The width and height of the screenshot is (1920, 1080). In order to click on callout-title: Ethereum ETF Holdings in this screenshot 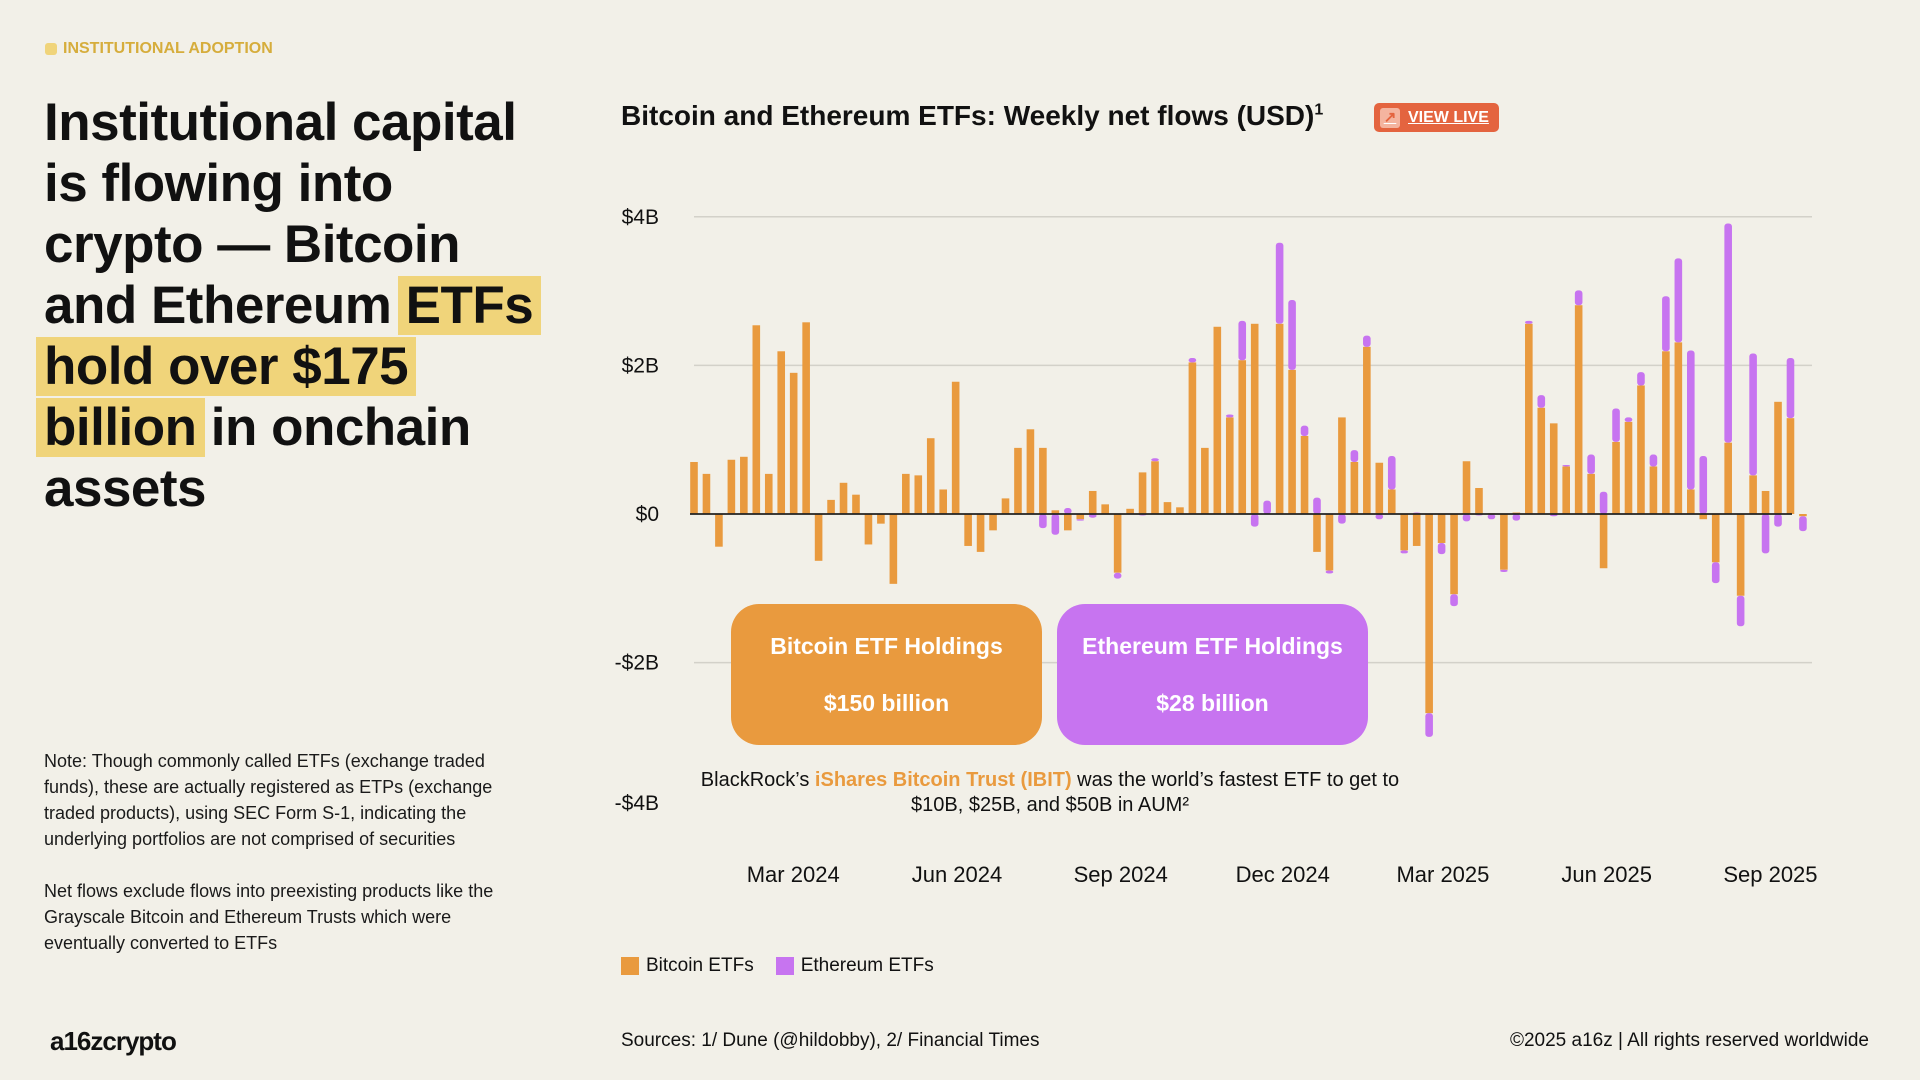, I will do `click(1212, 645)`.